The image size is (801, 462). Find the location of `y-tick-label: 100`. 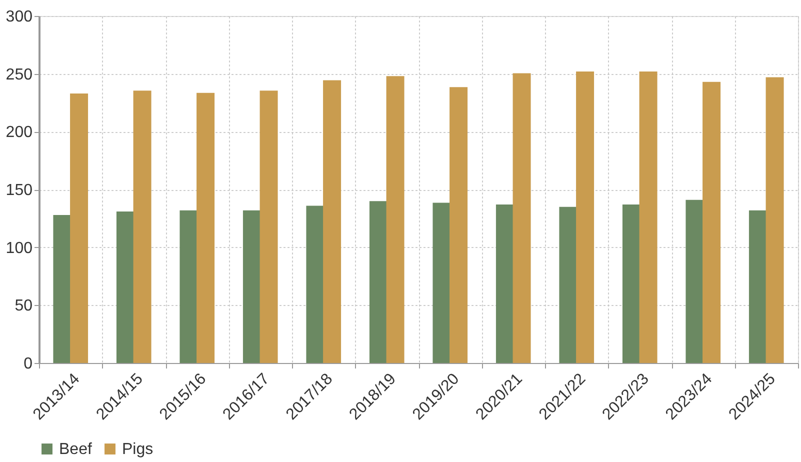

y-tick-label: 100 is located at coordinates (19, 248).